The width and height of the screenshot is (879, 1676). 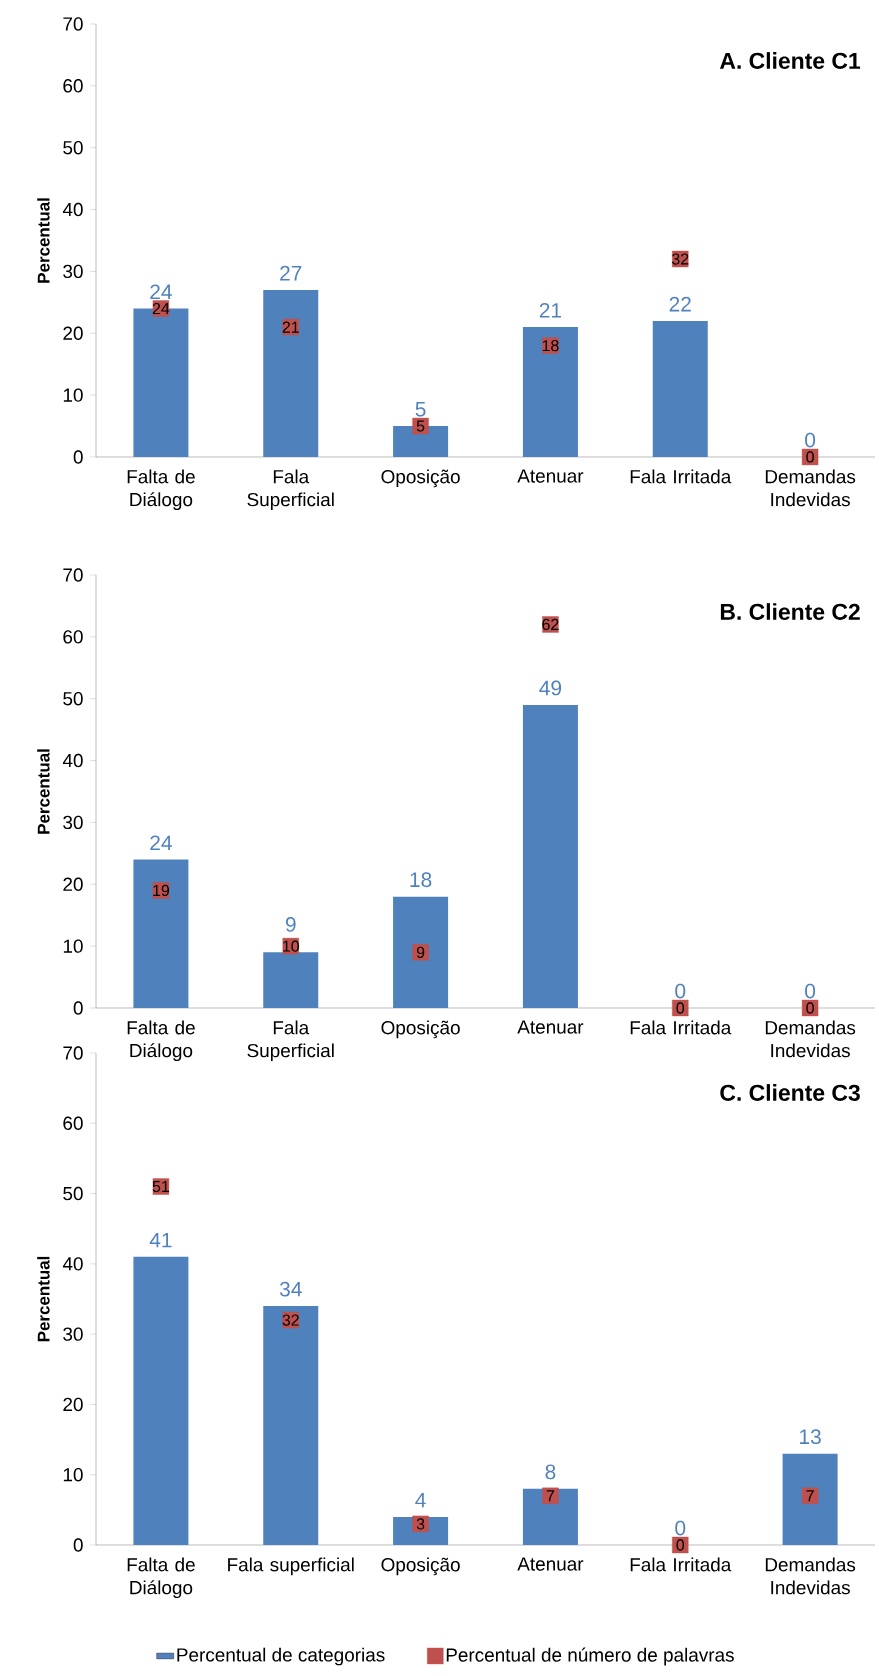 What do you see at coordinates (291, 273) in the screenshot?
I see `data-label: 27` at bounding box center [291, 273].